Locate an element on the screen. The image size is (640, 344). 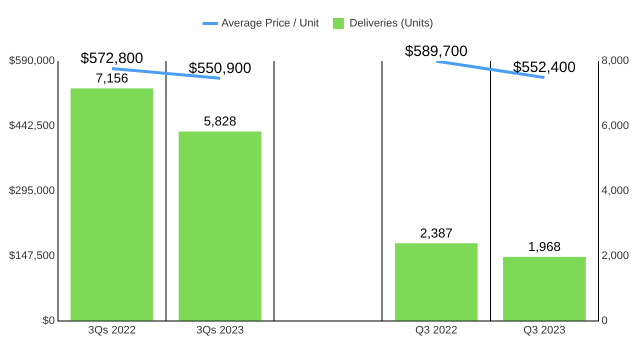
data-label: 2,387 is located at coordinates (436, 232).